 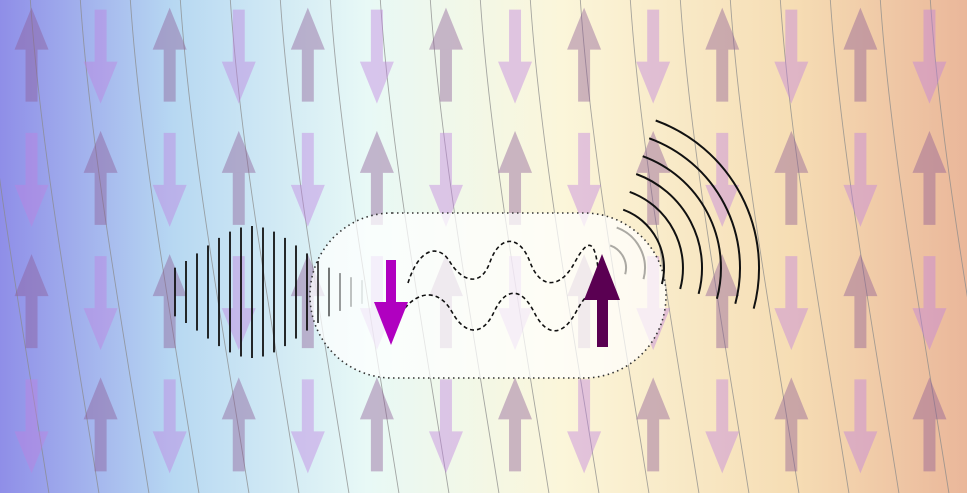 What do you see at coordinates (502, 312) in the screenshot?
I see `coupling-wave-lower` at bounding box center [502, 312].